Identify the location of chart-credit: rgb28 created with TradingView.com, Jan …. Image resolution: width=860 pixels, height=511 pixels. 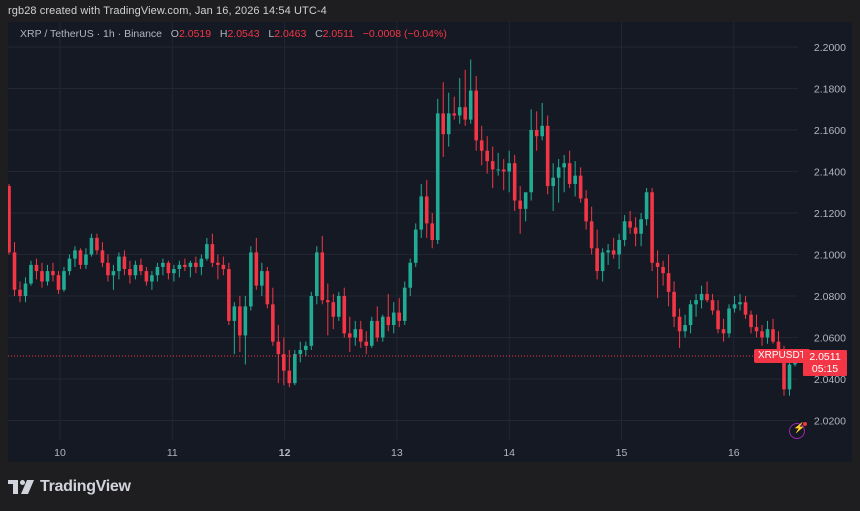
(167, 11).